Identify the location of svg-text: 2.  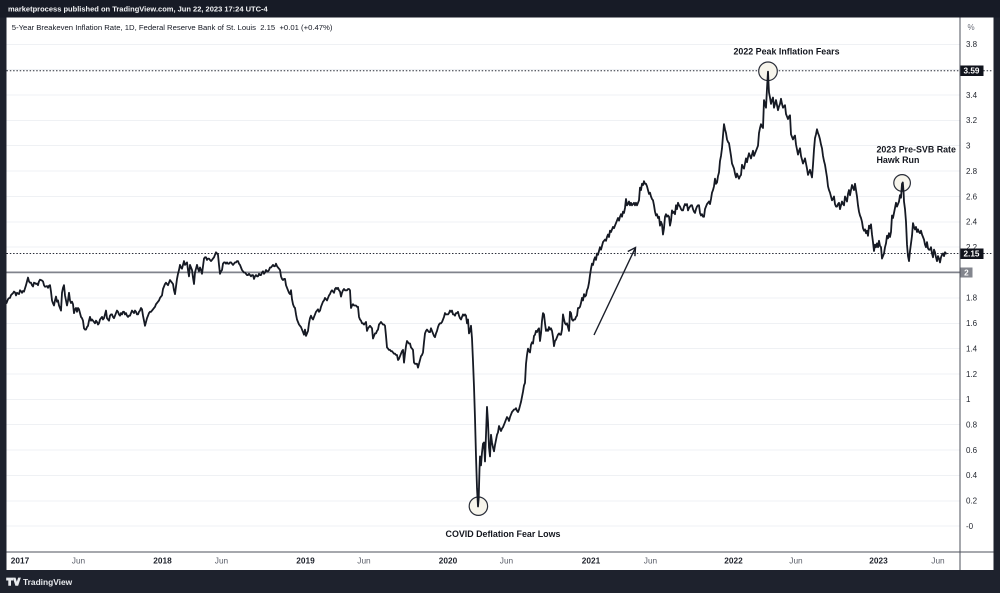
(966, 273).